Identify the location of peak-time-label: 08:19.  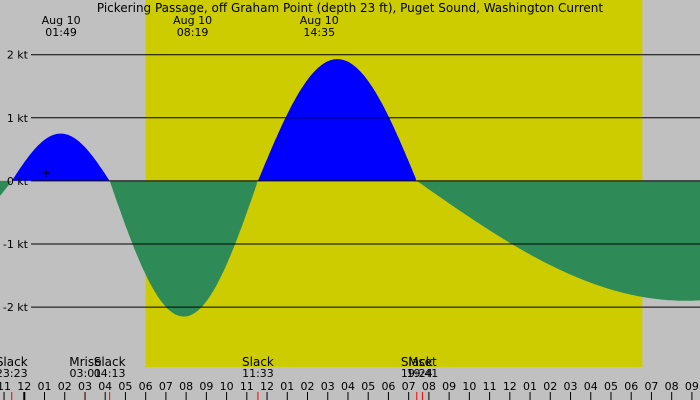
(193, 32).